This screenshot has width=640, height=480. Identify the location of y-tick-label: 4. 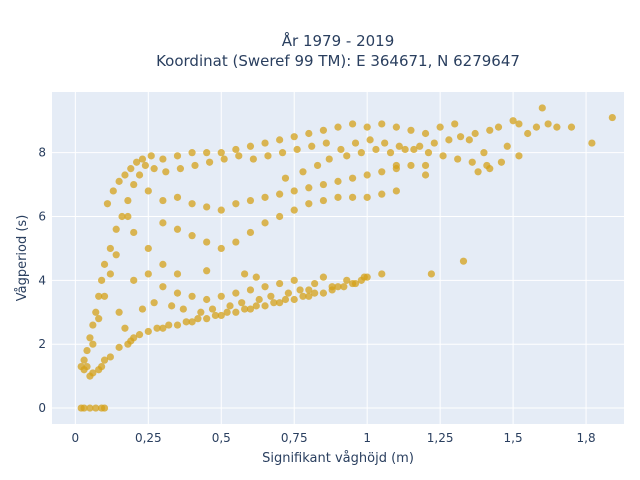
(42, 280).